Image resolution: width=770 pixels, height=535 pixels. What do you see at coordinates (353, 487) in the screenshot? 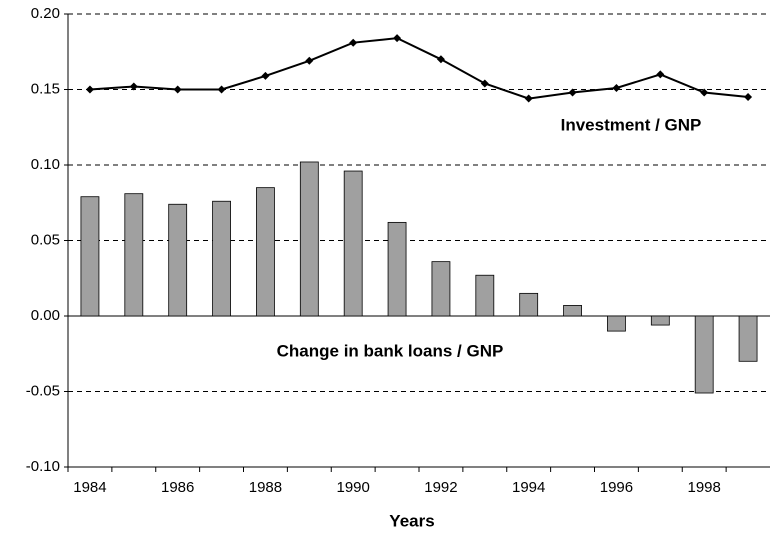
I see `x-tick-label: 1990` at bounding box center [353, 487].